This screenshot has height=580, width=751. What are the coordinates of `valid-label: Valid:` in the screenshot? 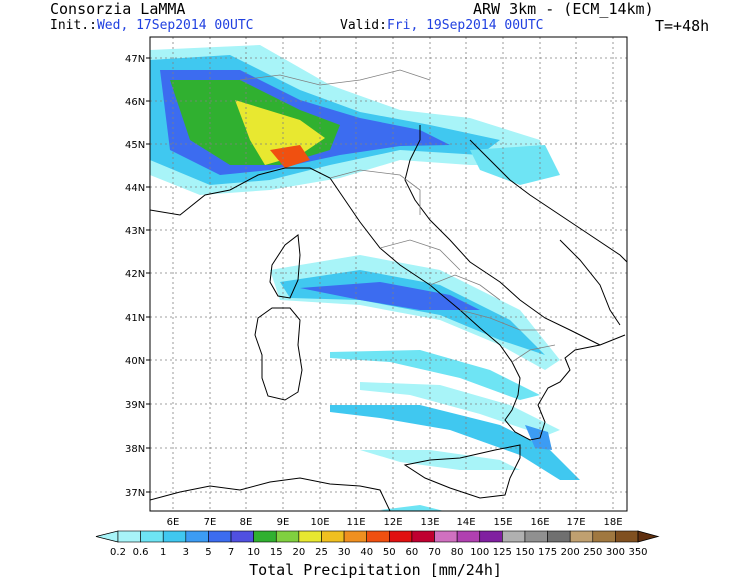 It's located at (363, 25).